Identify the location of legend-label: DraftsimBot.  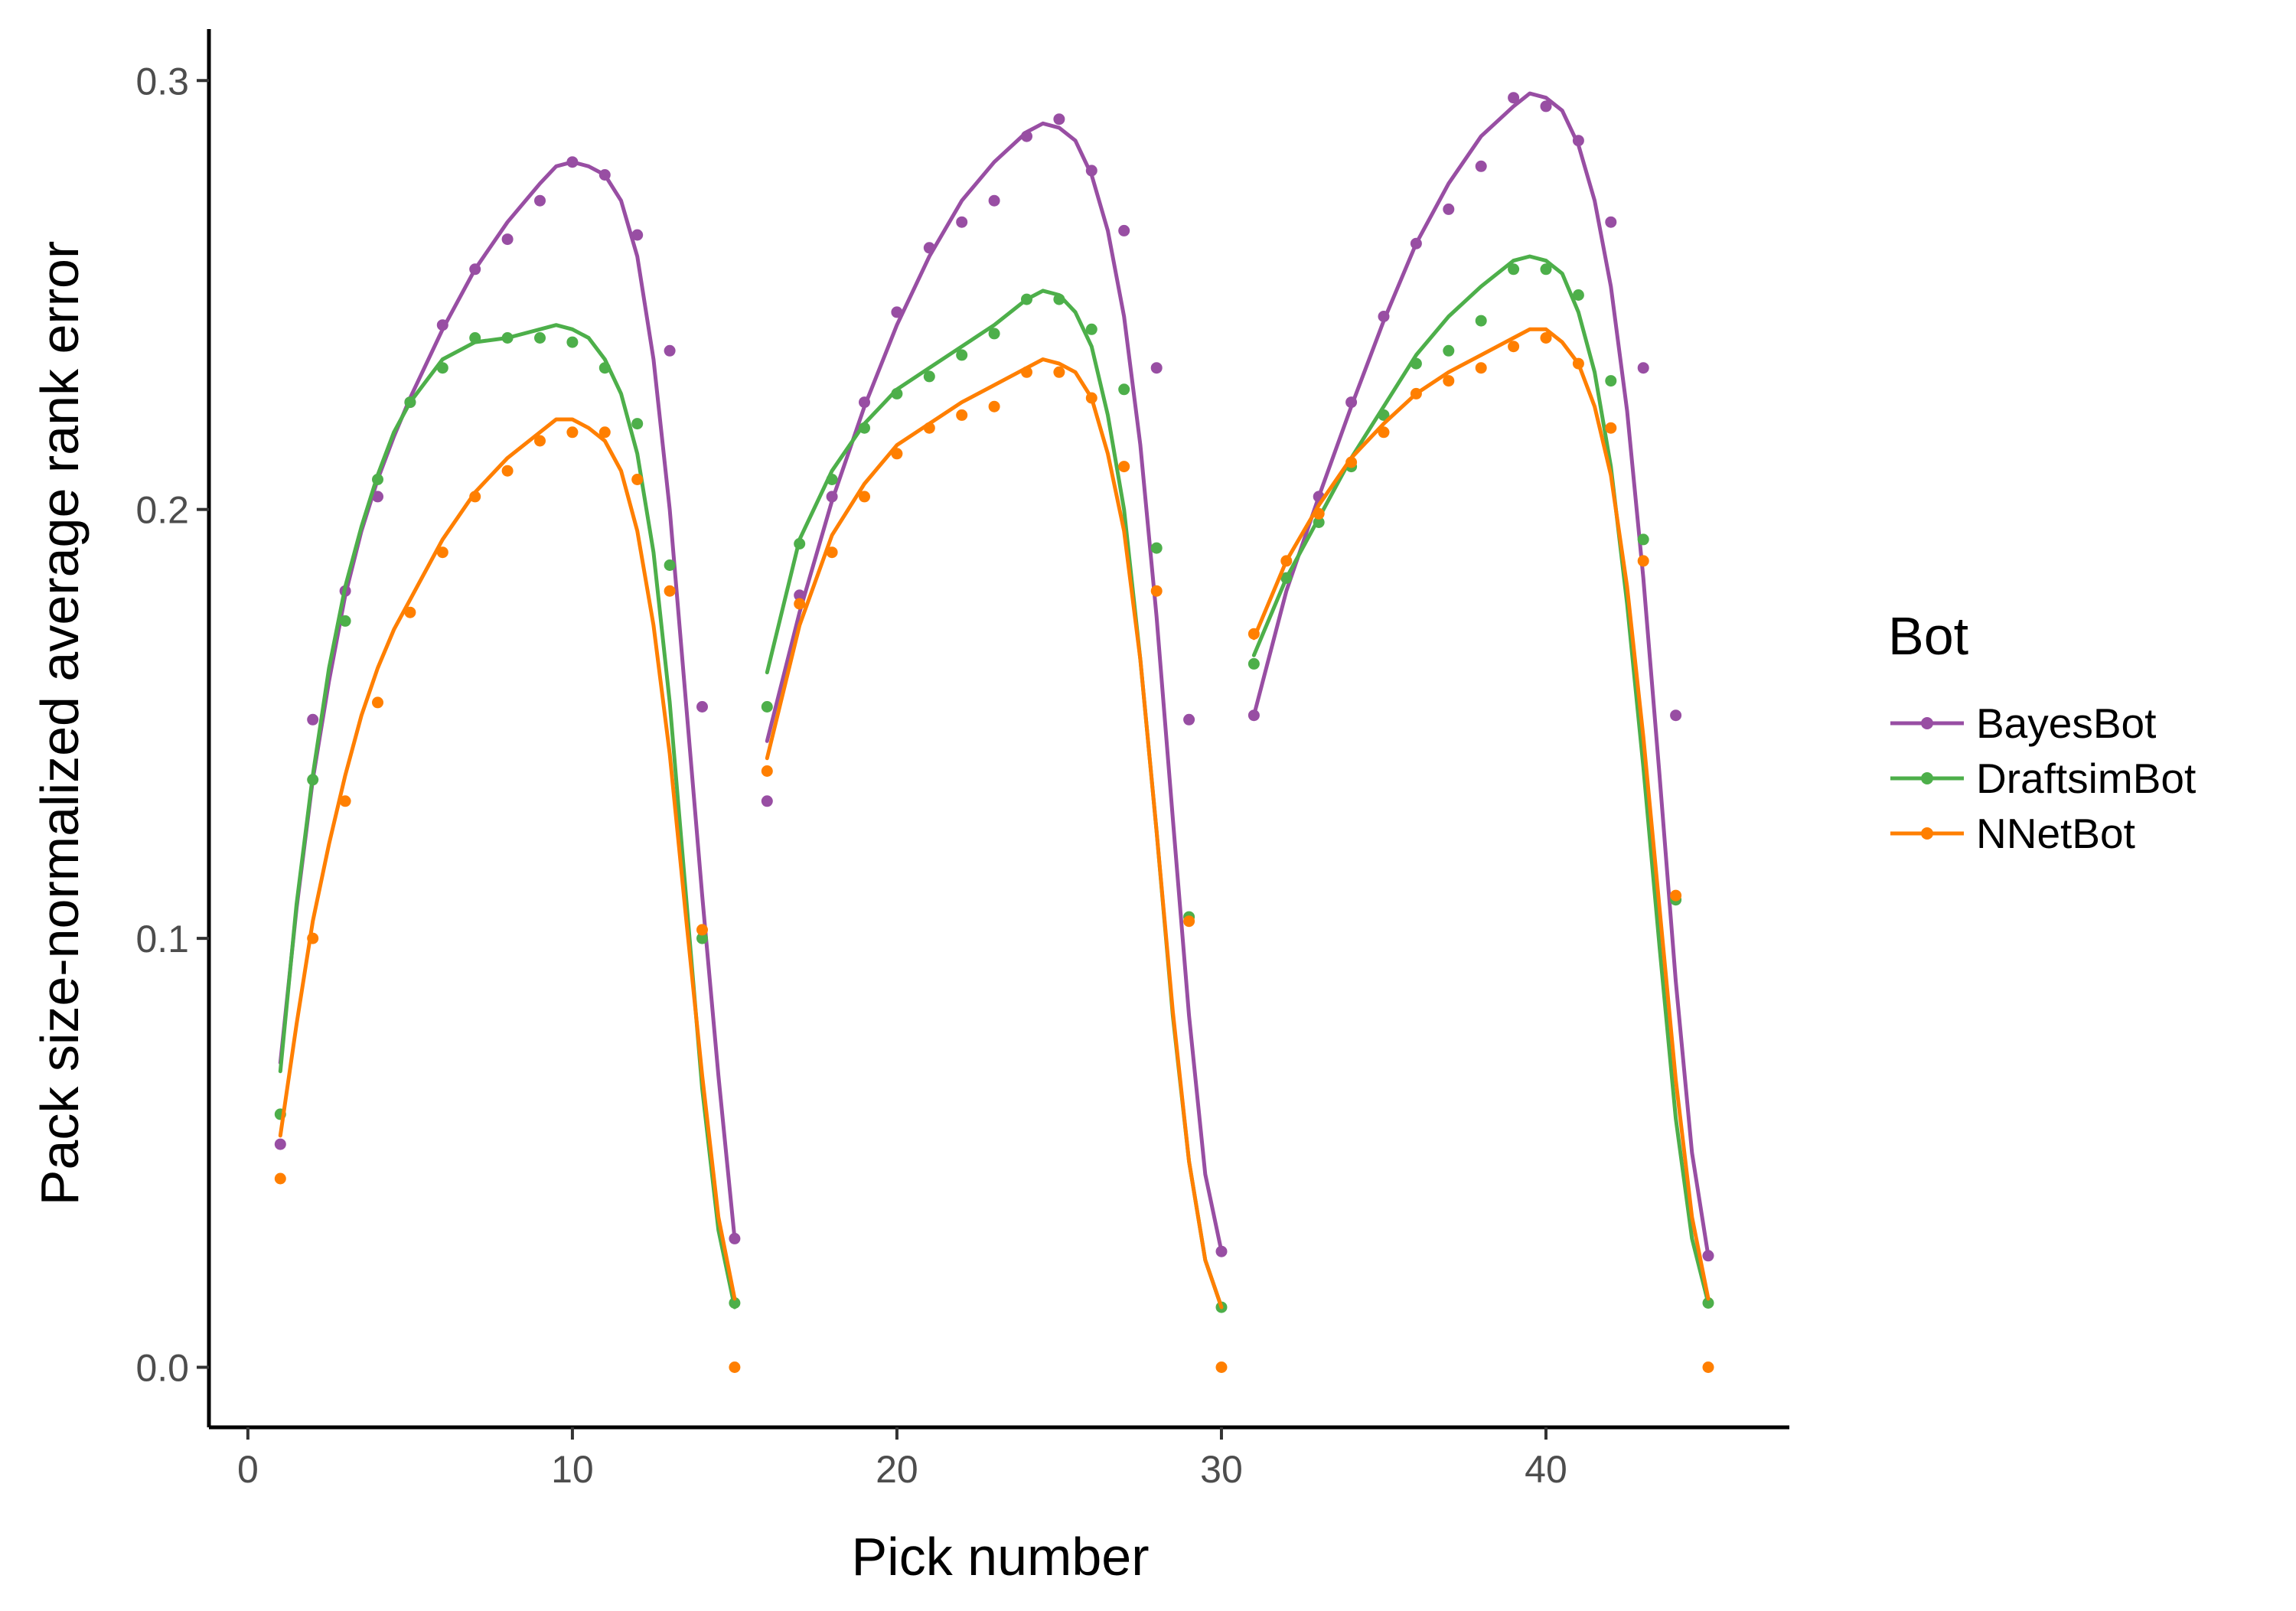
(2086, 778).